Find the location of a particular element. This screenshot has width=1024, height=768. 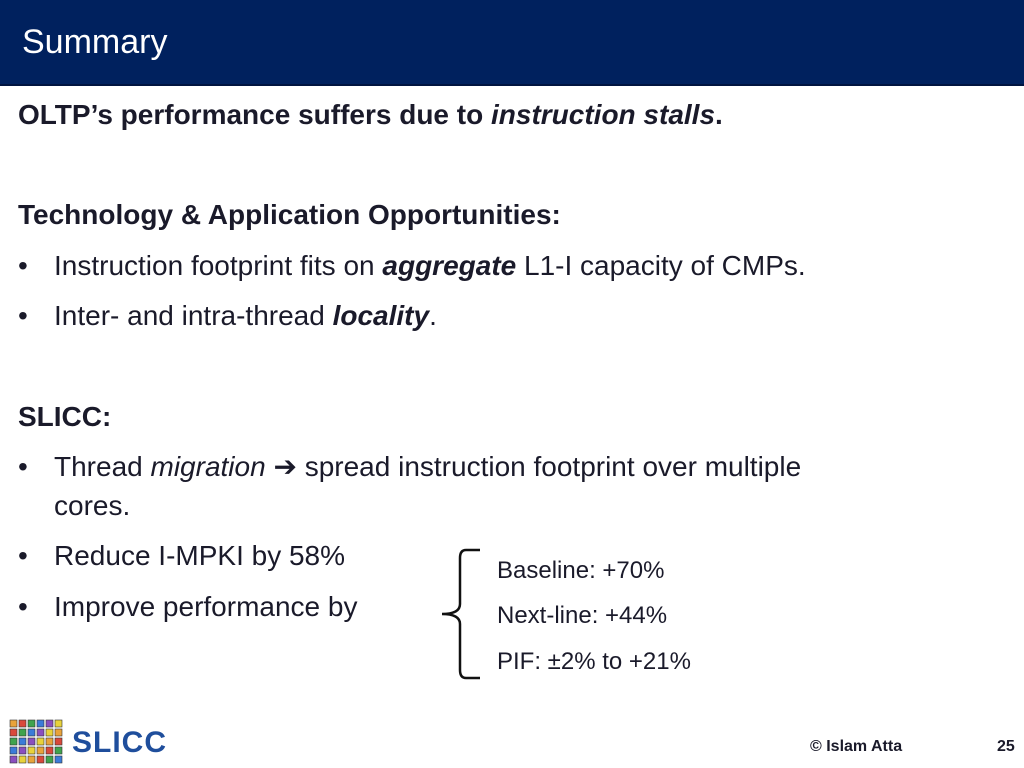

copyright: © Islam Atta is located at coordinates (856, 746).